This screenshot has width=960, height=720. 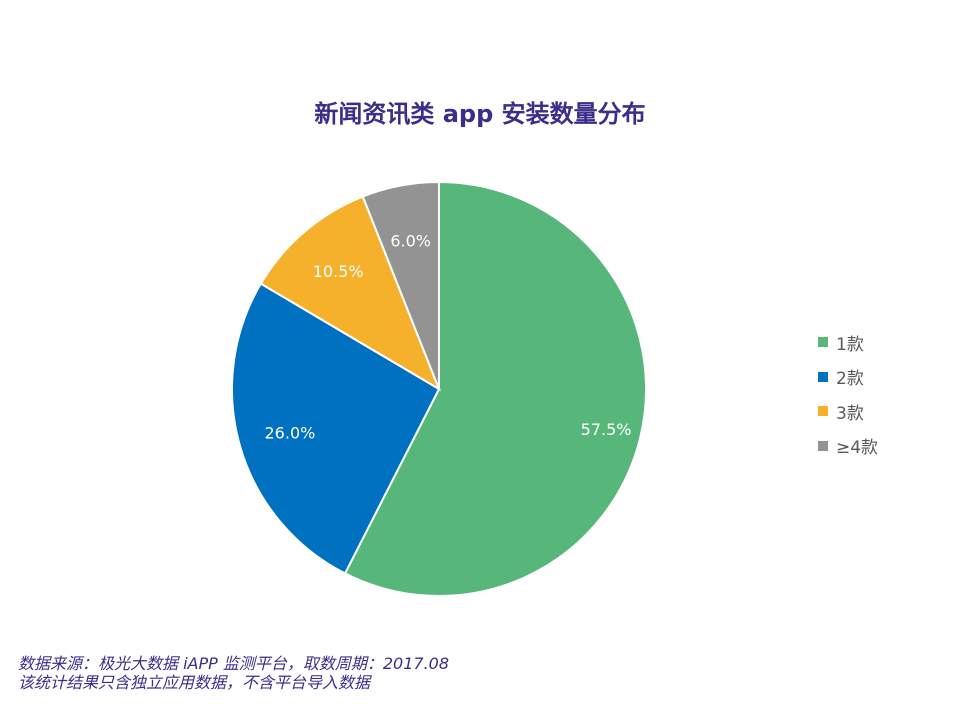 I want to click on legend-item: ≥4款, so click(x=848, y=446).